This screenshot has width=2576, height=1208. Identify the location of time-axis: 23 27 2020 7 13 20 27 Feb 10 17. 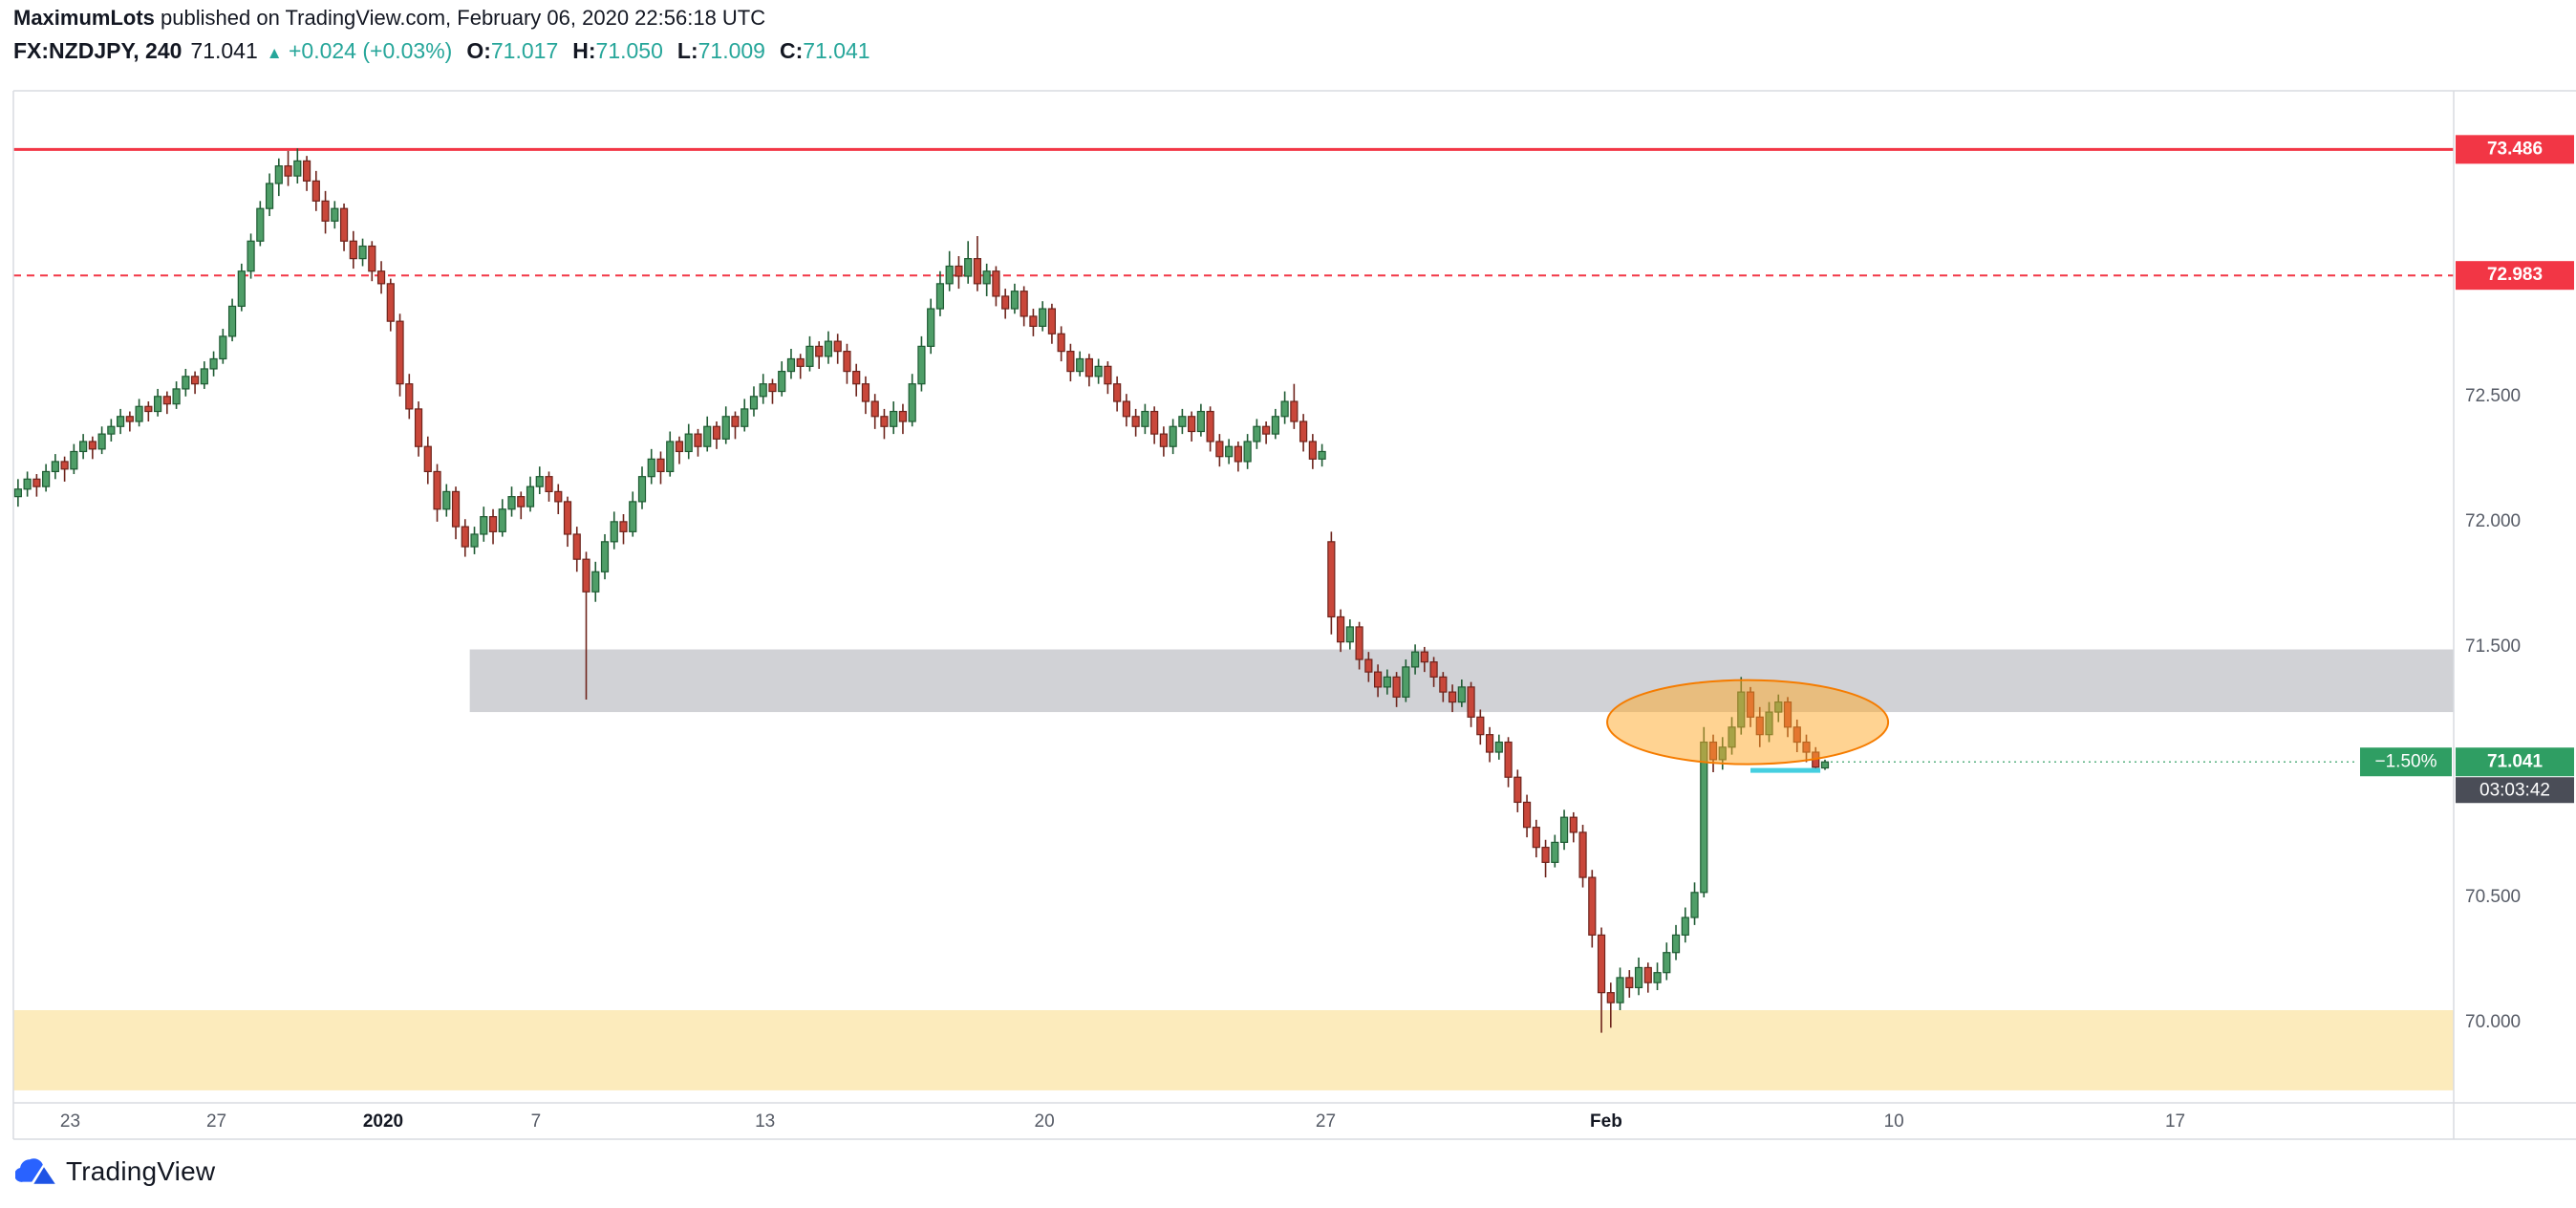
(1122, 1121).